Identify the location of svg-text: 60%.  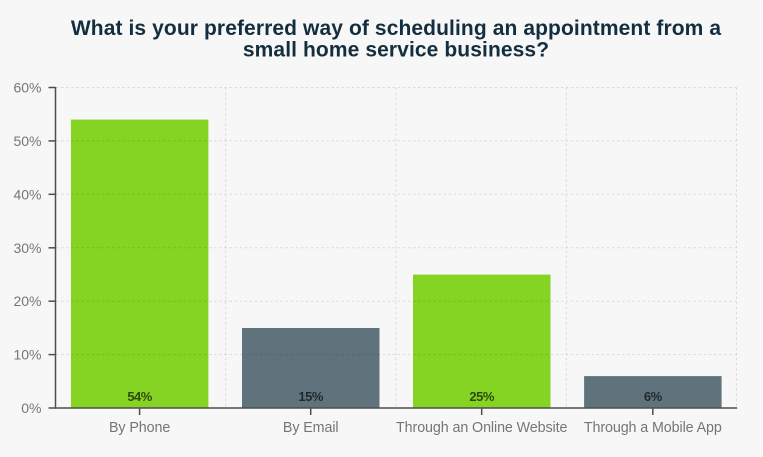
(27, 88).